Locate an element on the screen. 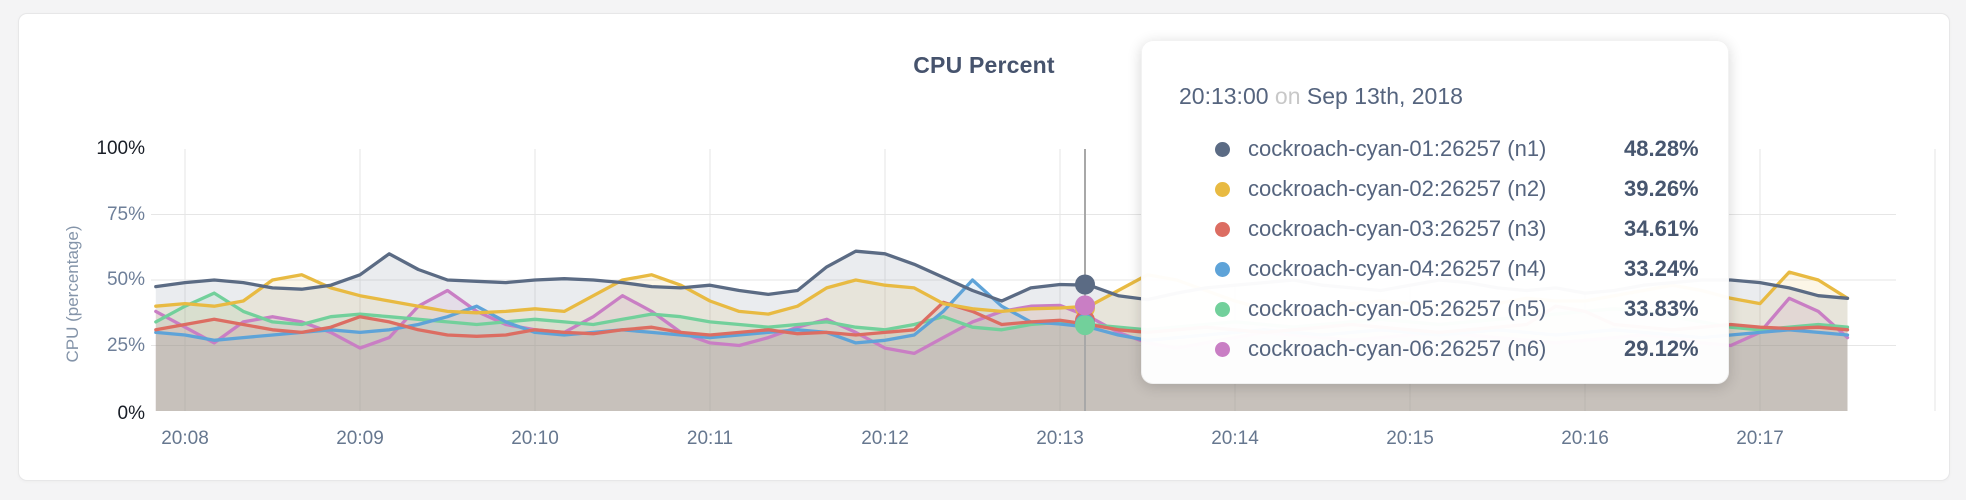 This screenshot has width=1966, height=500. tooltip-series-label: cockroach-cyan-04:26257 (n4) is located at coordinates (1397, 268).